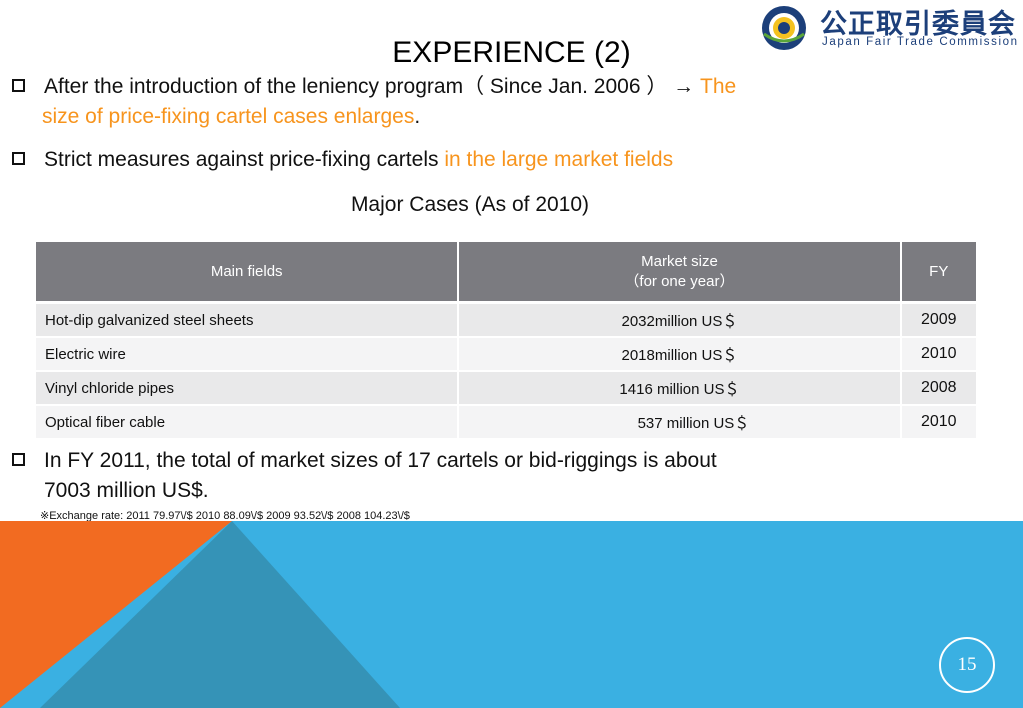  I want to click on table-header-row: Main fields Market size （for one year） FY, so click(506, 273).